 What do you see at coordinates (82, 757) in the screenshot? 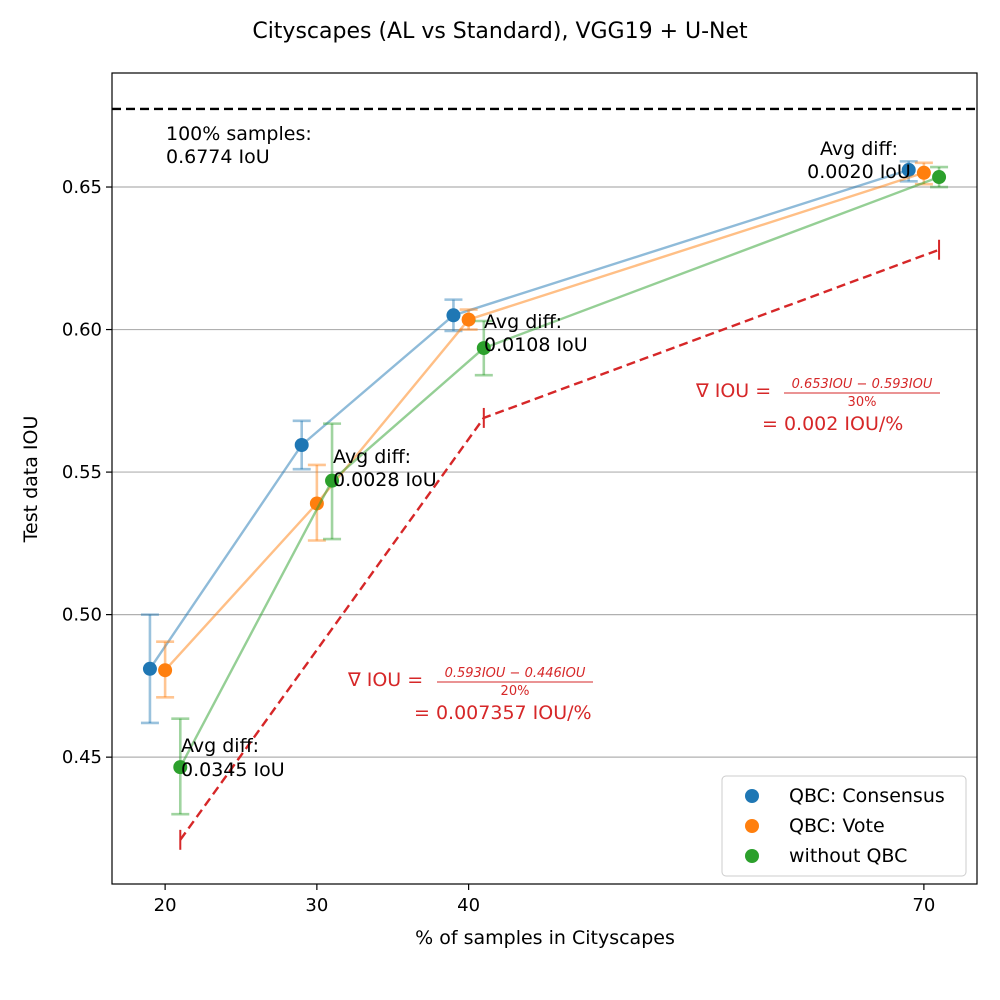
I see `y-tick-label: 0.45` at bounding box center [82, 757].